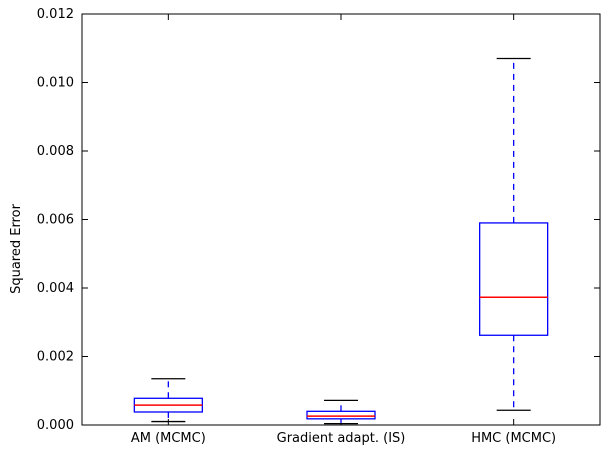 The image size is (609, 452). Describe the element at coordinates (55, 83) in the screenshot. I see `y-tick-label: 0.010` at that location.